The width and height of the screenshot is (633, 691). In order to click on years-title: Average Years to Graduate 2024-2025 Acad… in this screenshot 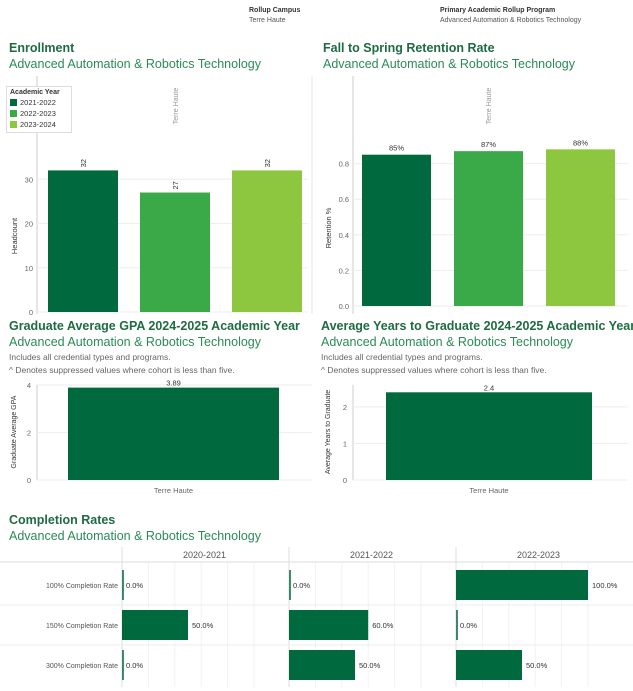, I will do `click(477, 326)`.